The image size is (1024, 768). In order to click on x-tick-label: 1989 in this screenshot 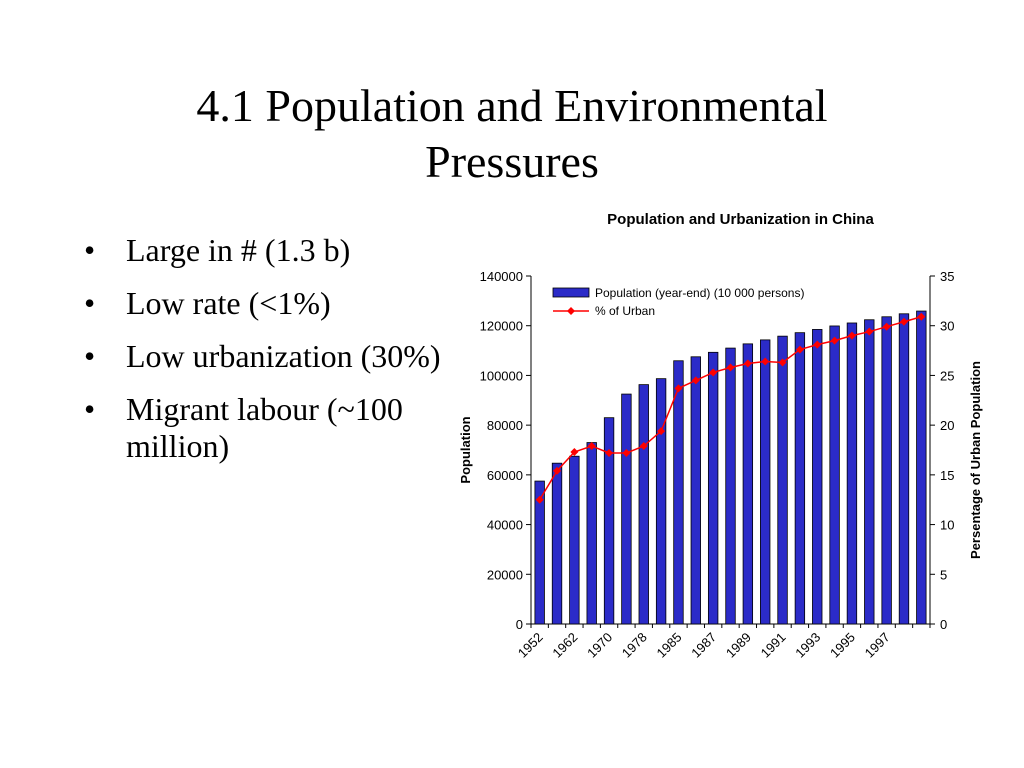, I will do `click(738, 645)`.